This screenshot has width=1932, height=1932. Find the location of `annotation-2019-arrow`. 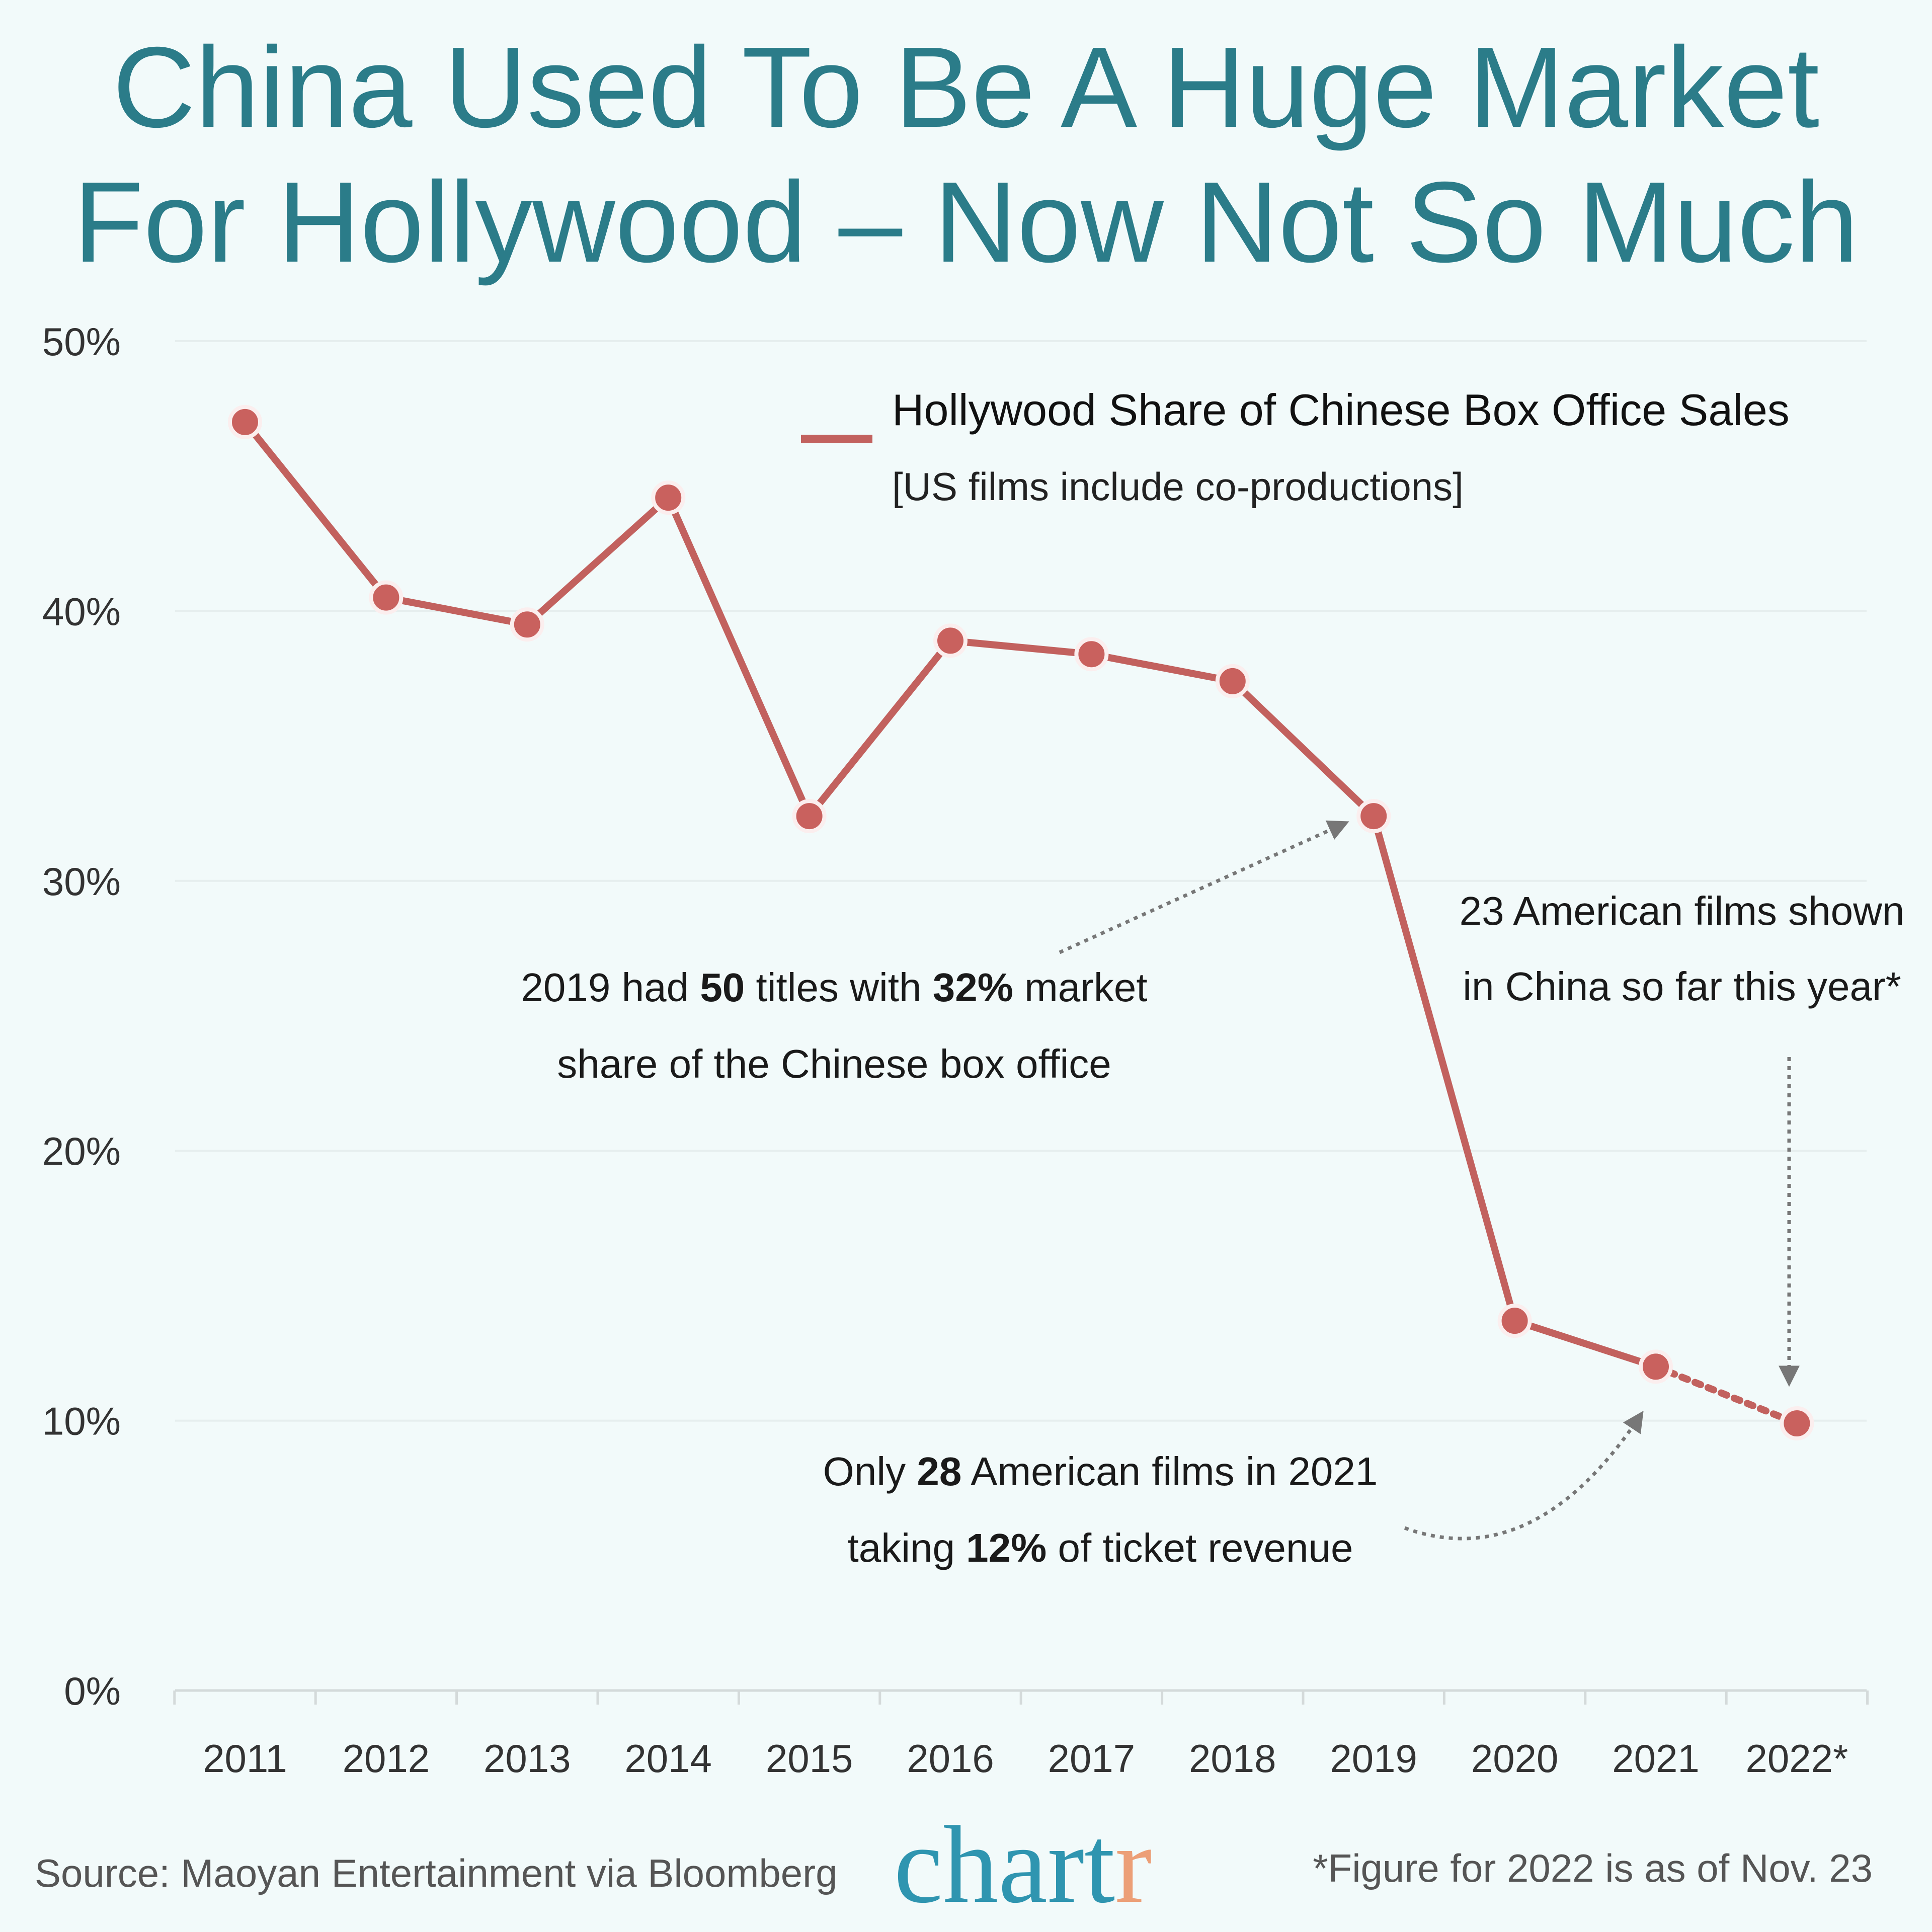

annotation-2019-arrow is located at coordinates (1204, 887).